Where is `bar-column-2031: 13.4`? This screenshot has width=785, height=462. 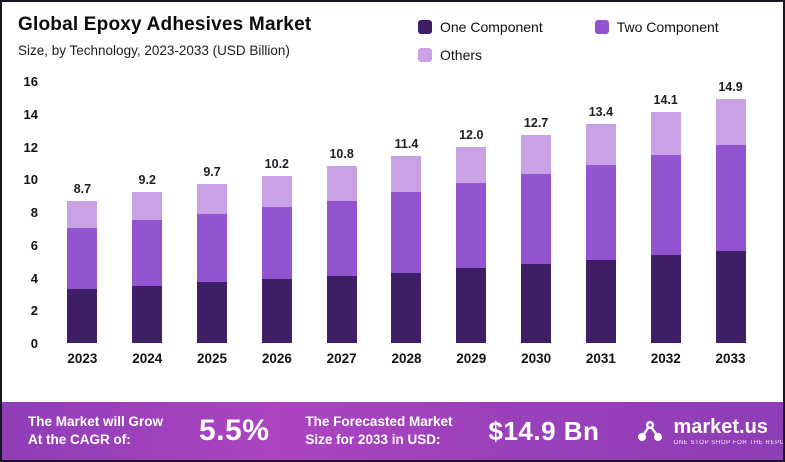
bar-column-2031: 13.4 is located at coordinates (601, 212).